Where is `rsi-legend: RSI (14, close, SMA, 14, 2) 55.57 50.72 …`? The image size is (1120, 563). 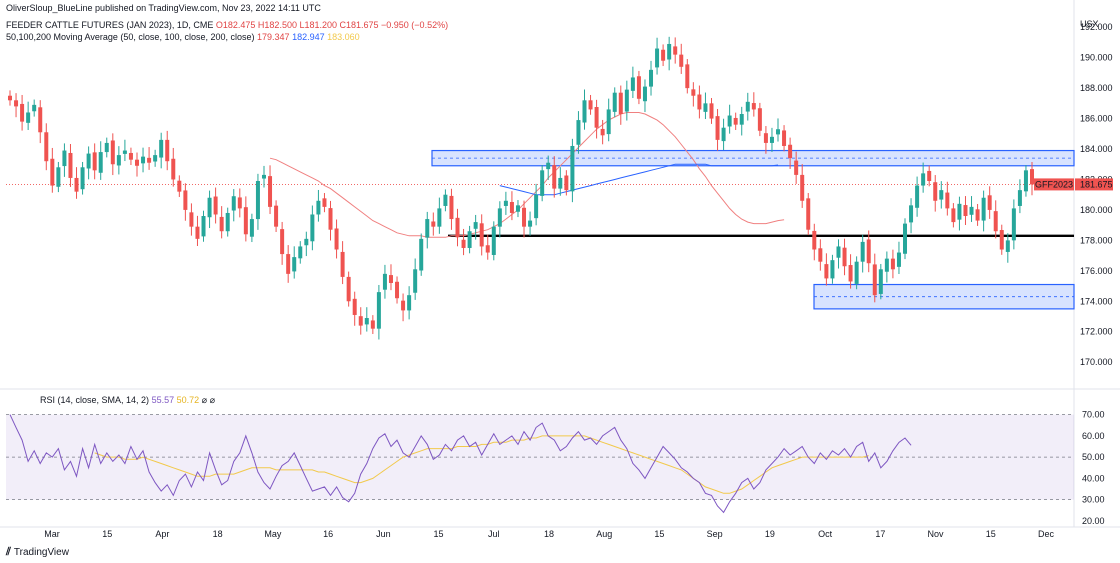
rsi-legend: RSI (14, close, SMA, 14, 2) 55.57 50.72 … is located at coordinates (127, 400).